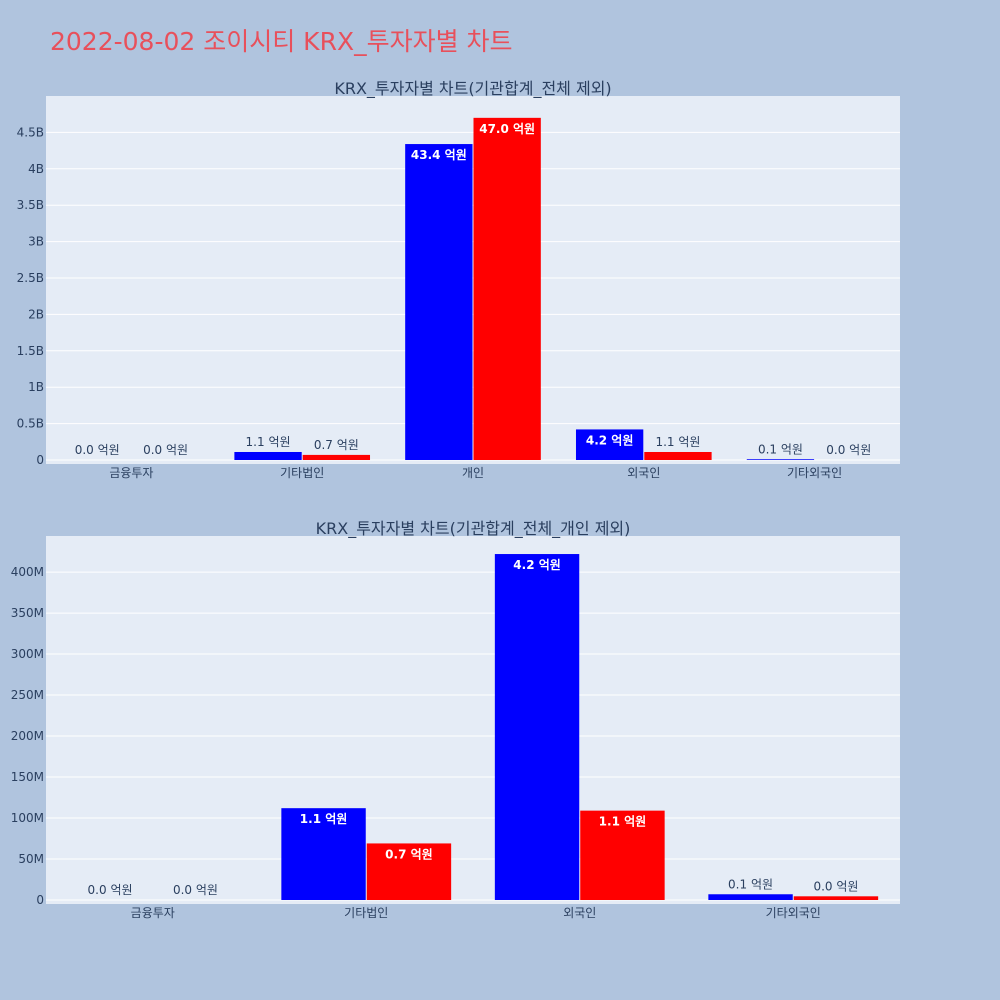  I want to click on chart-title-2: KRX_투자자별 차트(기관합계_전체_개인 제외), so click(473, 529).